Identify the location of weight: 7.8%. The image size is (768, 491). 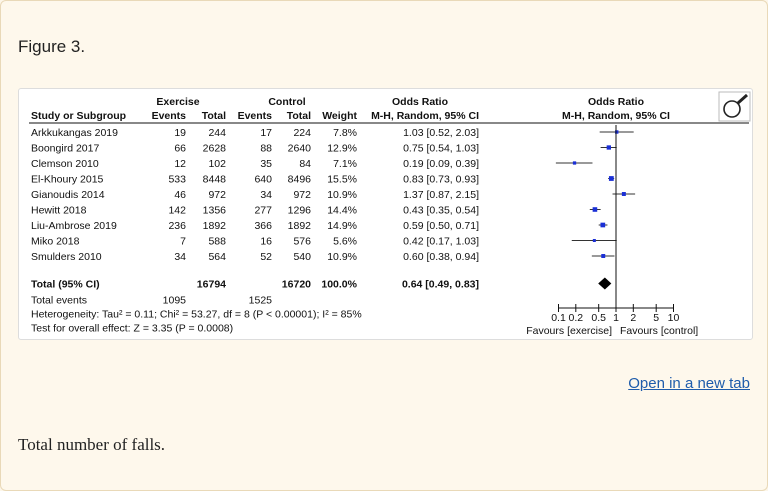
(345, 133).